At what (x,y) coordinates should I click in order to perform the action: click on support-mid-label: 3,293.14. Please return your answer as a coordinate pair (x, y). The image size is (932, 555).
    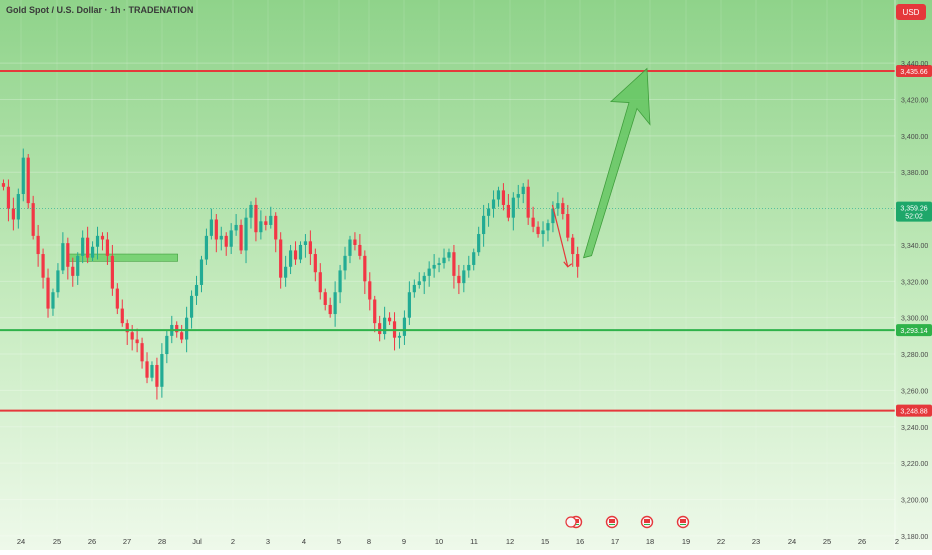
    Looking at the image, I should click on (913, 331).